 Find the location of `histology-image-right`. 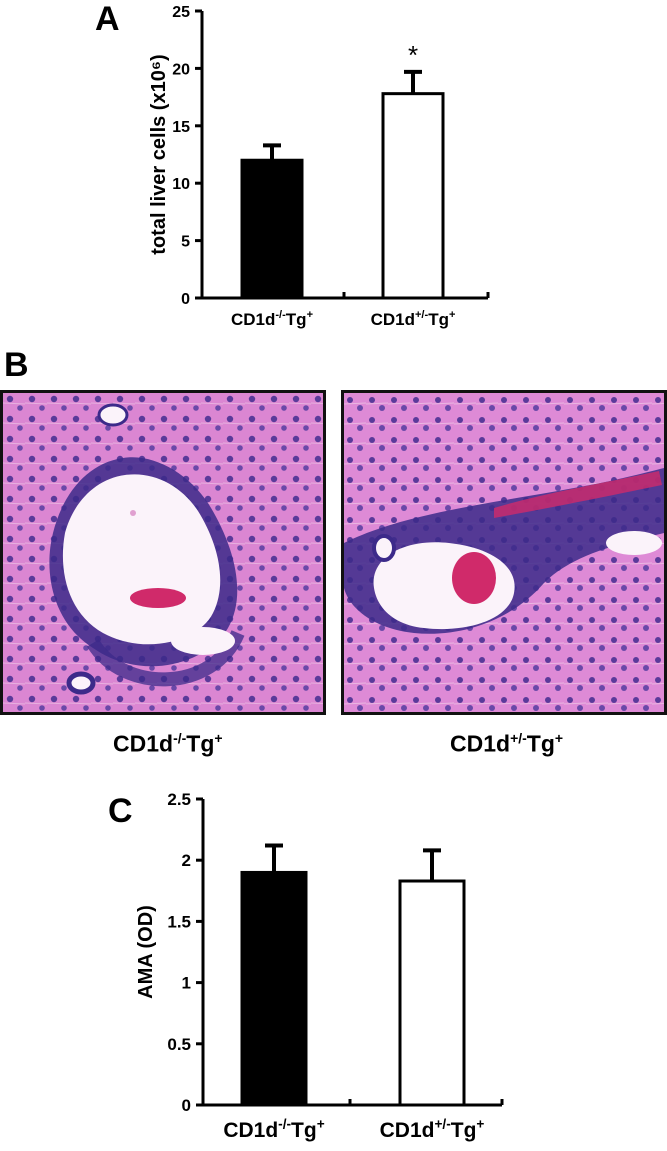

histology-image-right is located at coordinates (504, 552).